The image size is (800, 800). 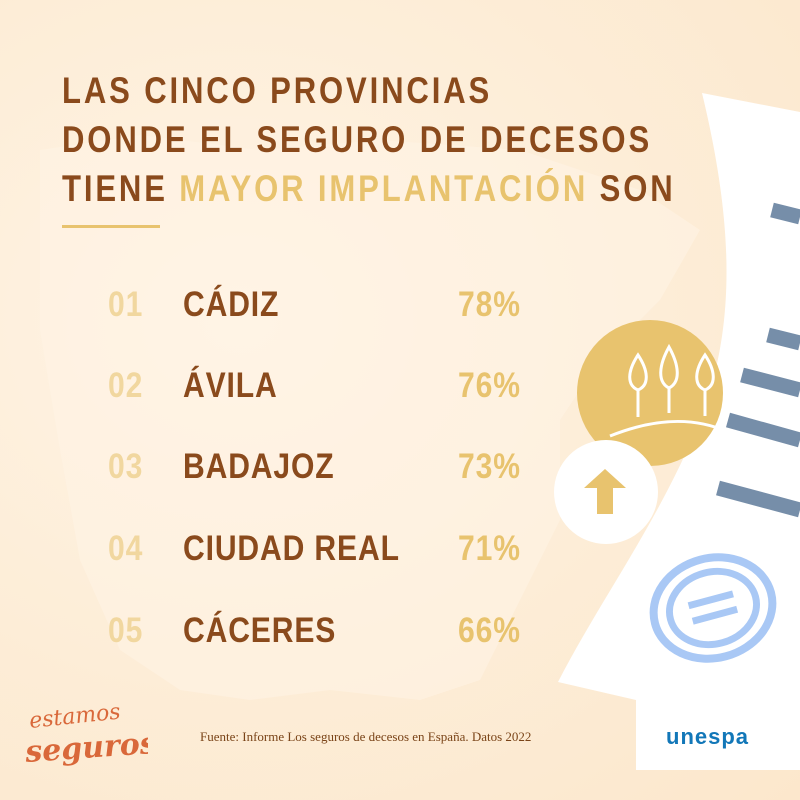 I want to click on gold-circle, so click(x=650, y=393).